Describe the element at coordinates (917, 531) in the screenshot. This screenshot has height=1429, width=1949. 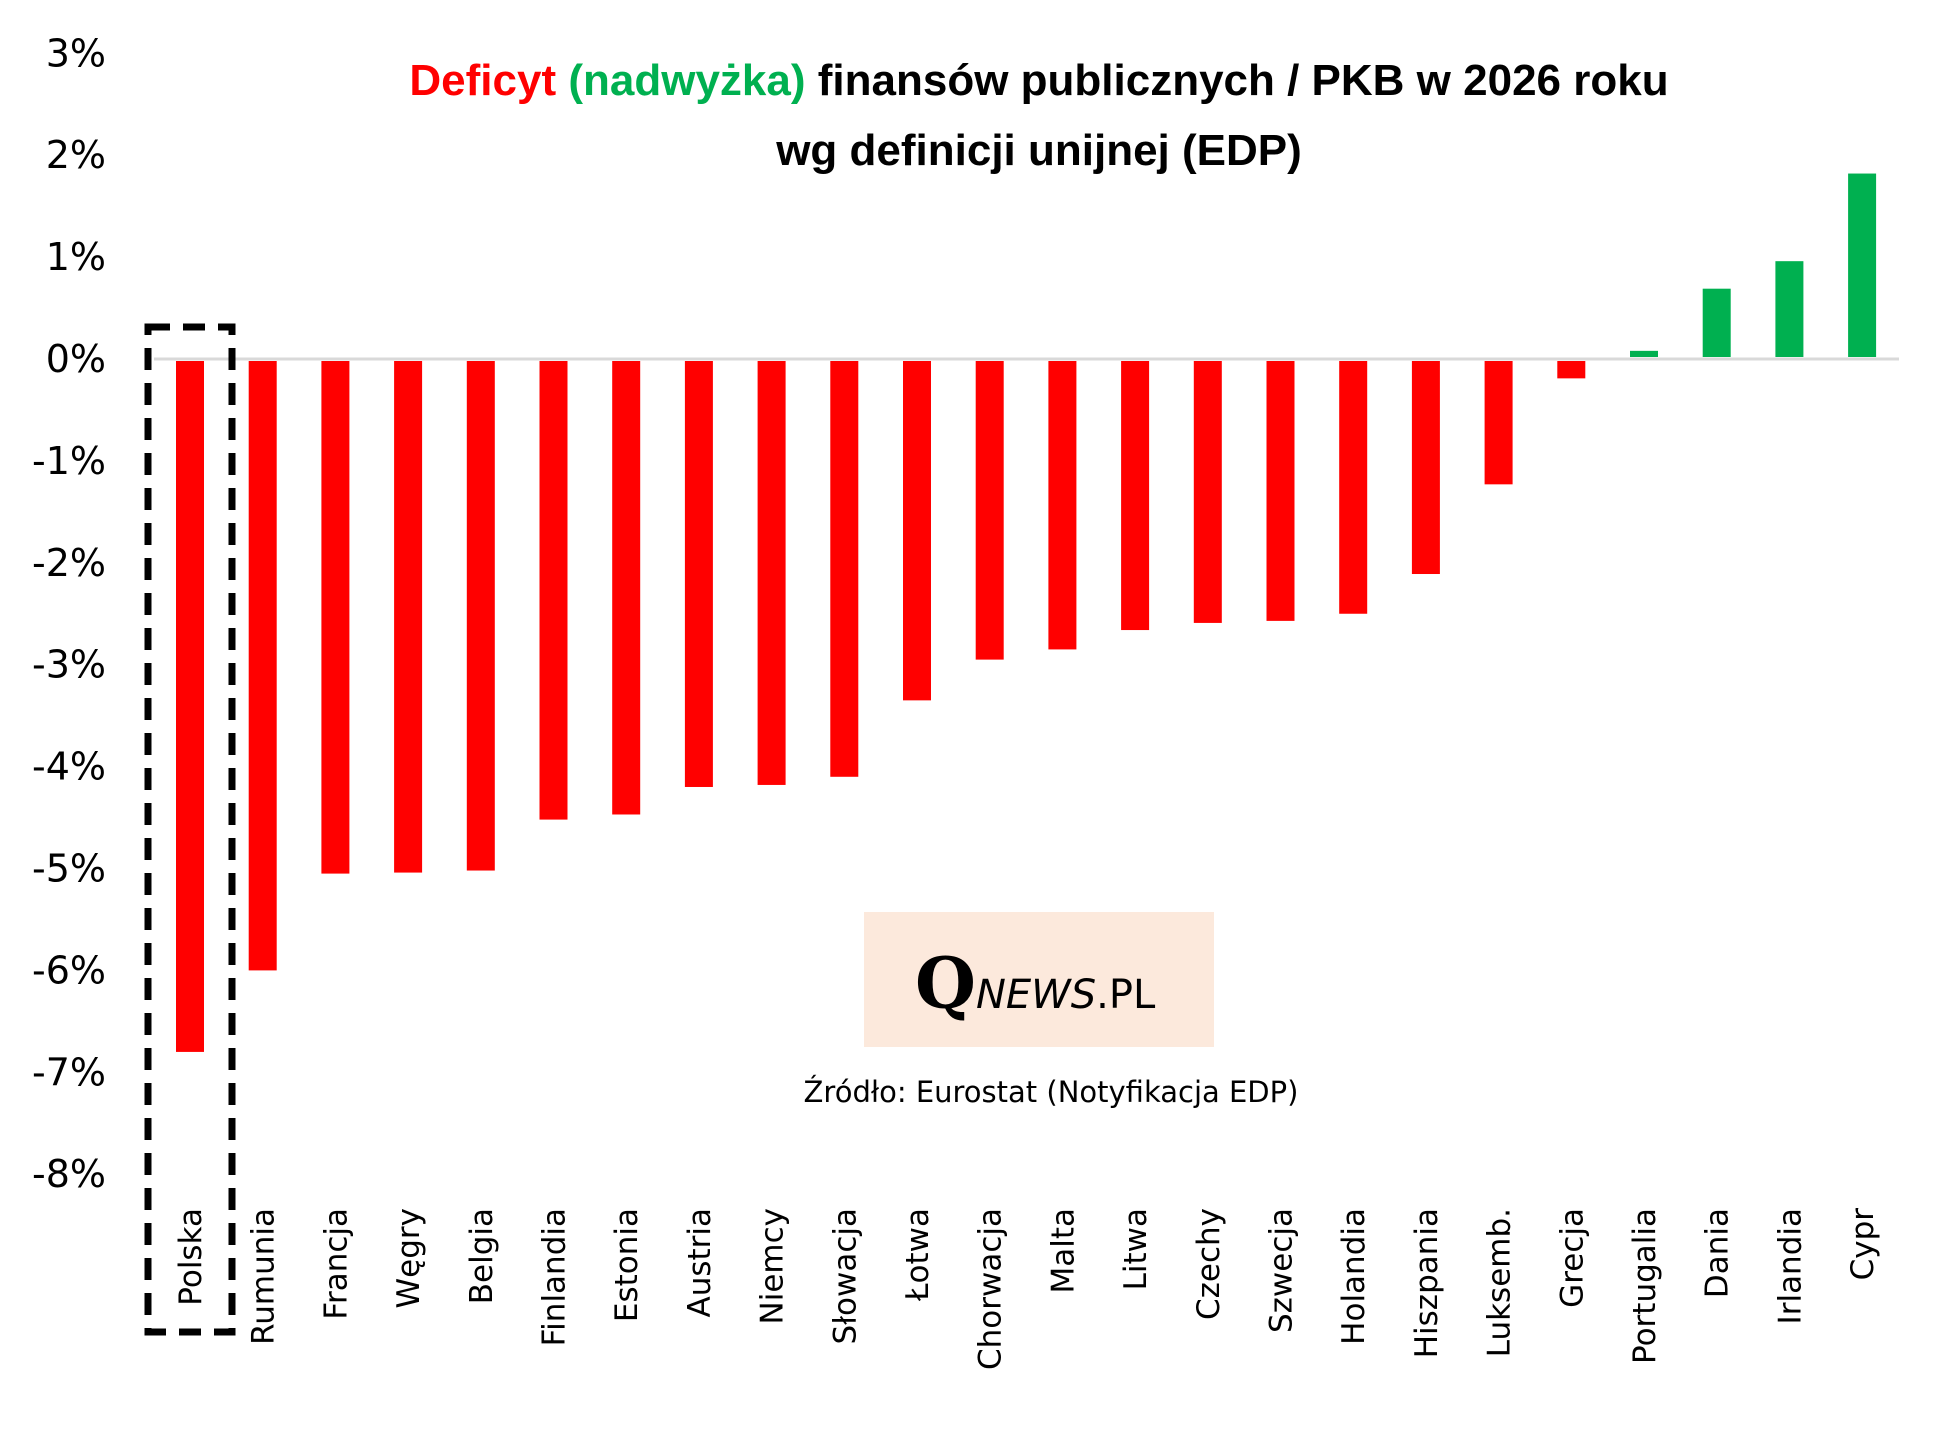
I see `bar-łotwa` at that location.